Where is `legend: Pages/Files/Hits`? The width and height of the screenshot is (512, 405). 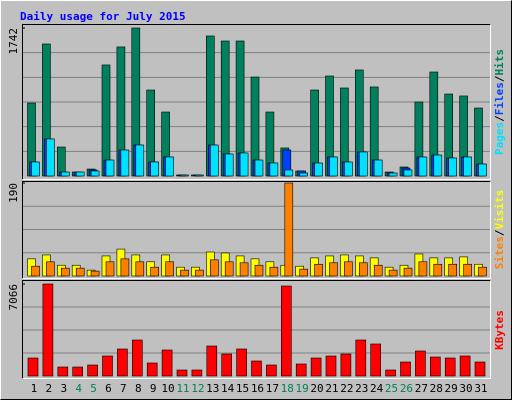
legend: Pages/Files/Hits is located at coordinates (499, 102).